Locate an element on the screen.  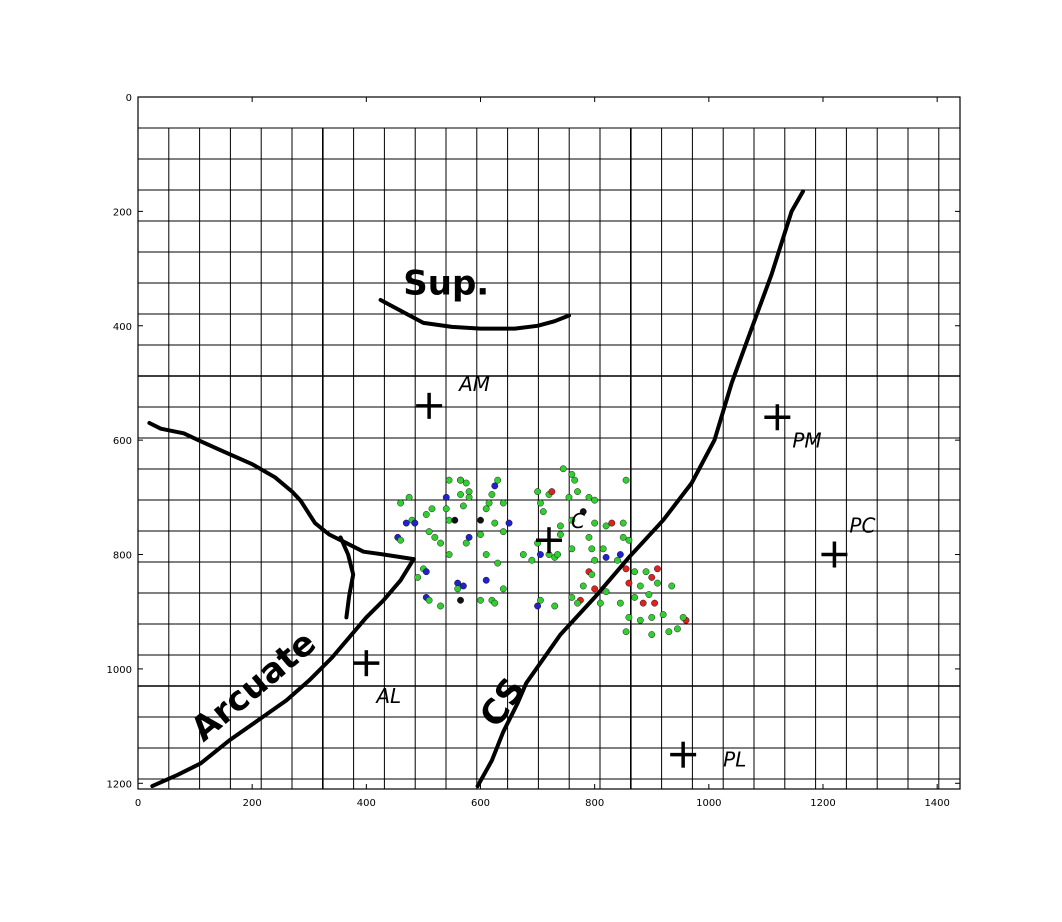
y-tick-label: 1200 is located at coordinates (119, 784).